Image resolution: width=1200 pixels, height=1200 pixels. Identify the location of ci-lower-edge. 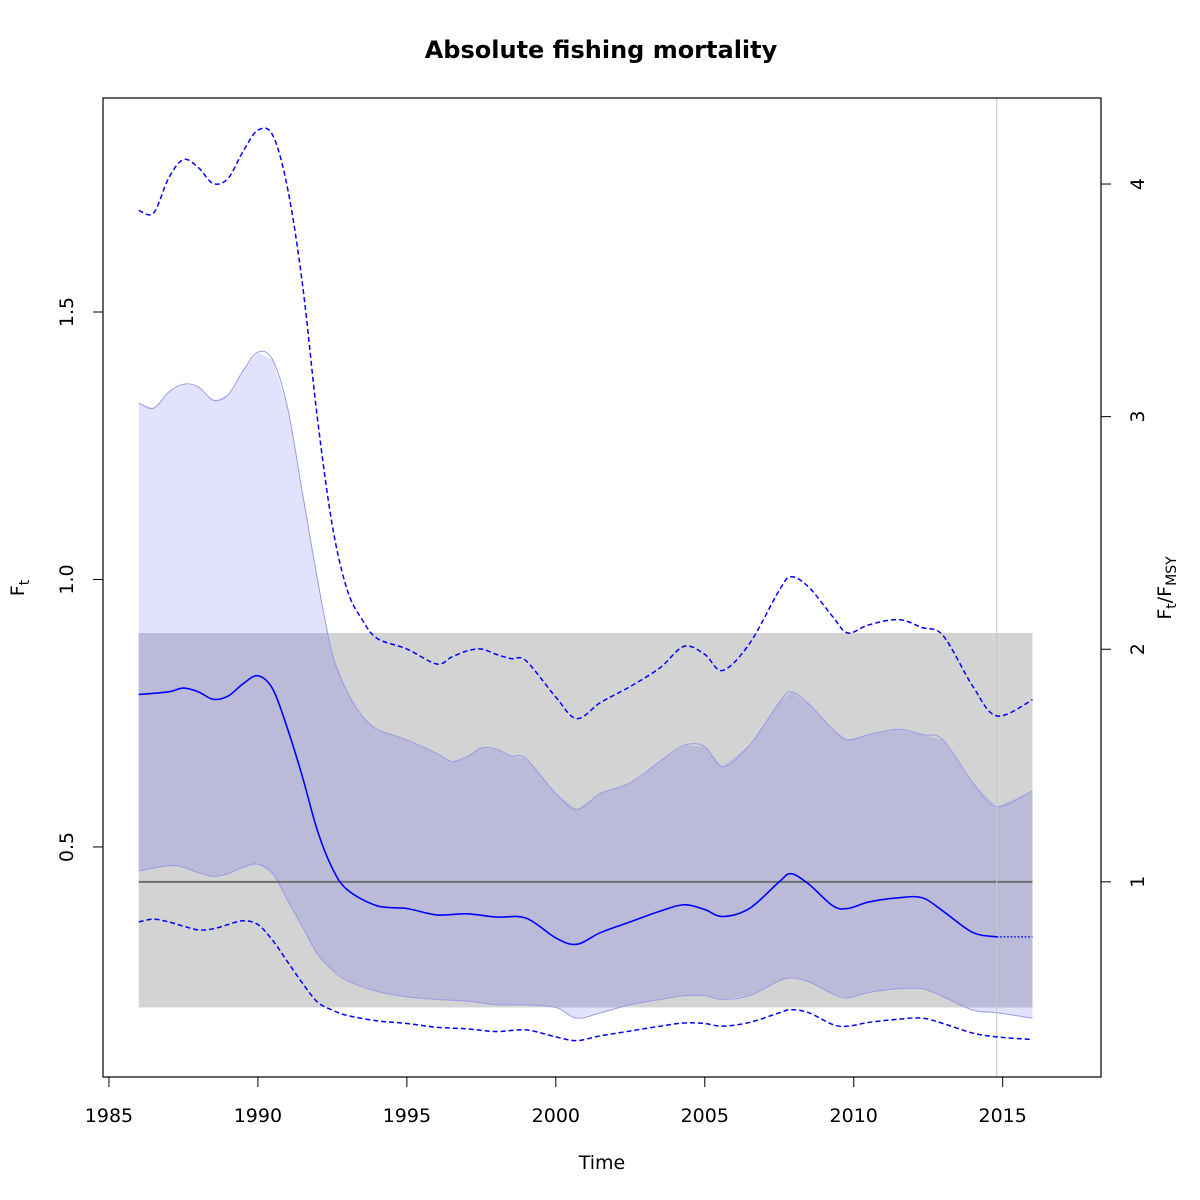
(585, 941).